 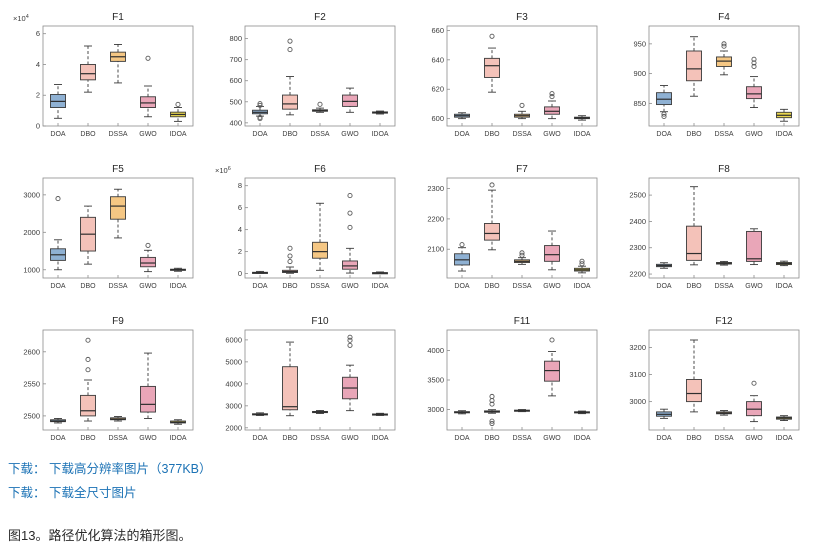 I want to click on svg-text: 600, so click(x=437, y=118).